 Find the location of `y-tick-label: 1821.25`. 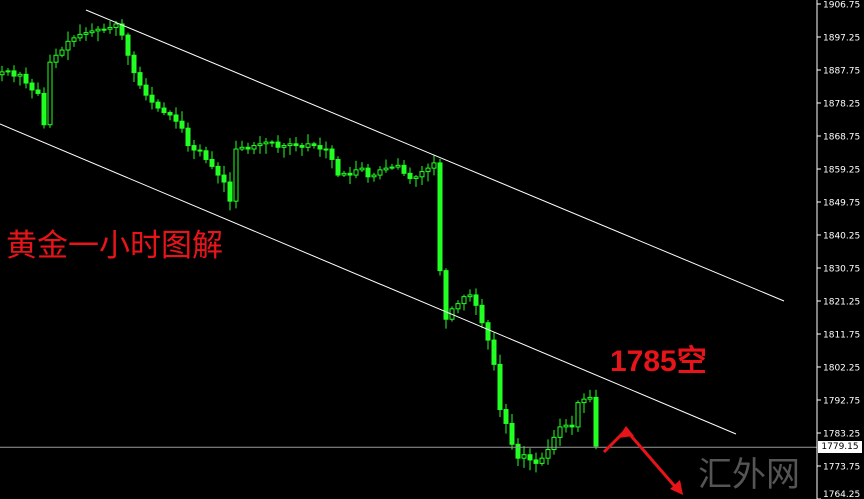

y-tick-label: 1821.25 is located at coordinates (841, 303).